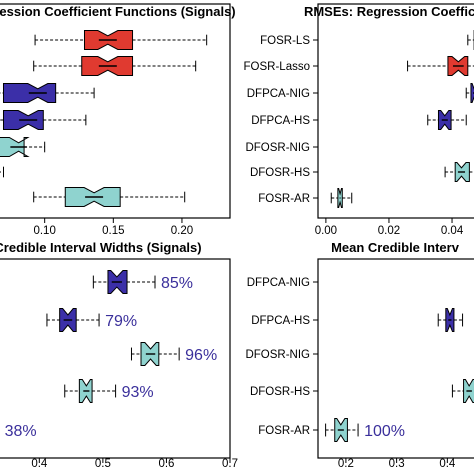 This screenshot has height=474, width=474. Describe the element at coordinates (384, 431) in the screenshot. I see `coverage-label: 100%` at that location.